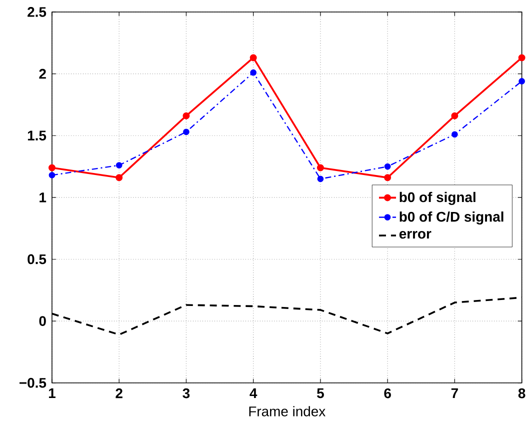  What do you see at coordinates (254, 393) in the screenshot?
I see `x-tick-label: 4` at bounding box center [254, 393].